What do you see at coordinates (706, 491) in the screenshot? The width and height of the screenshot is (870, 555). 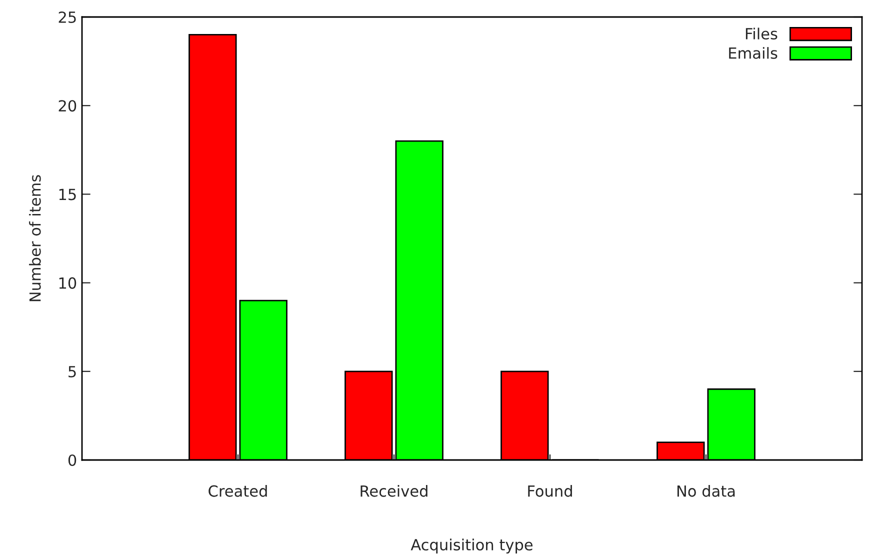 I see `x-tick-label: No data` at bounding box center [706, 491].